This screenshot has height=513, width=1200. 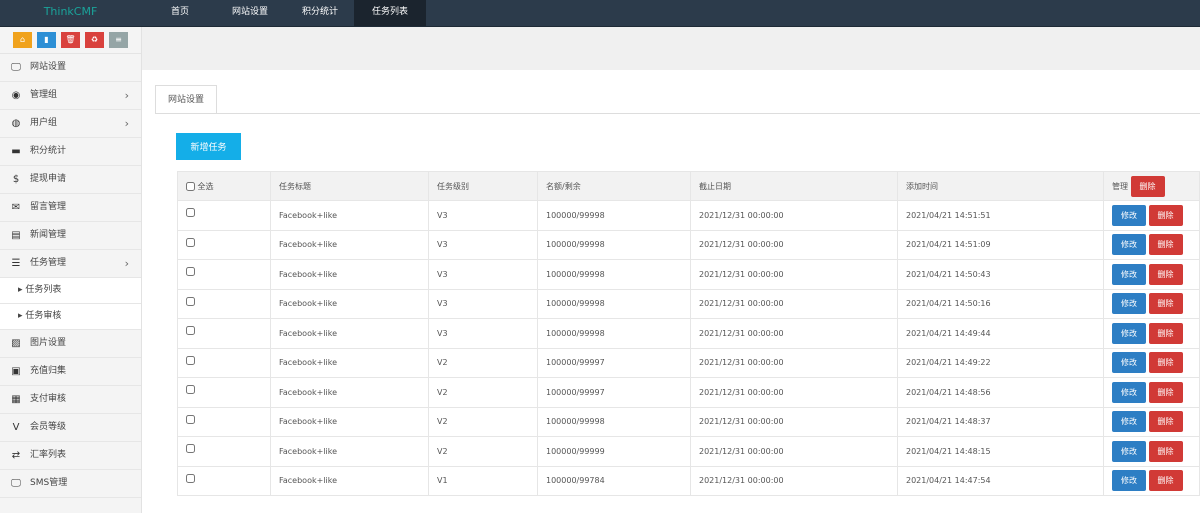 I want to click on sidebar-subitem: ▸ 任务审核, so click(x=70, y=317).